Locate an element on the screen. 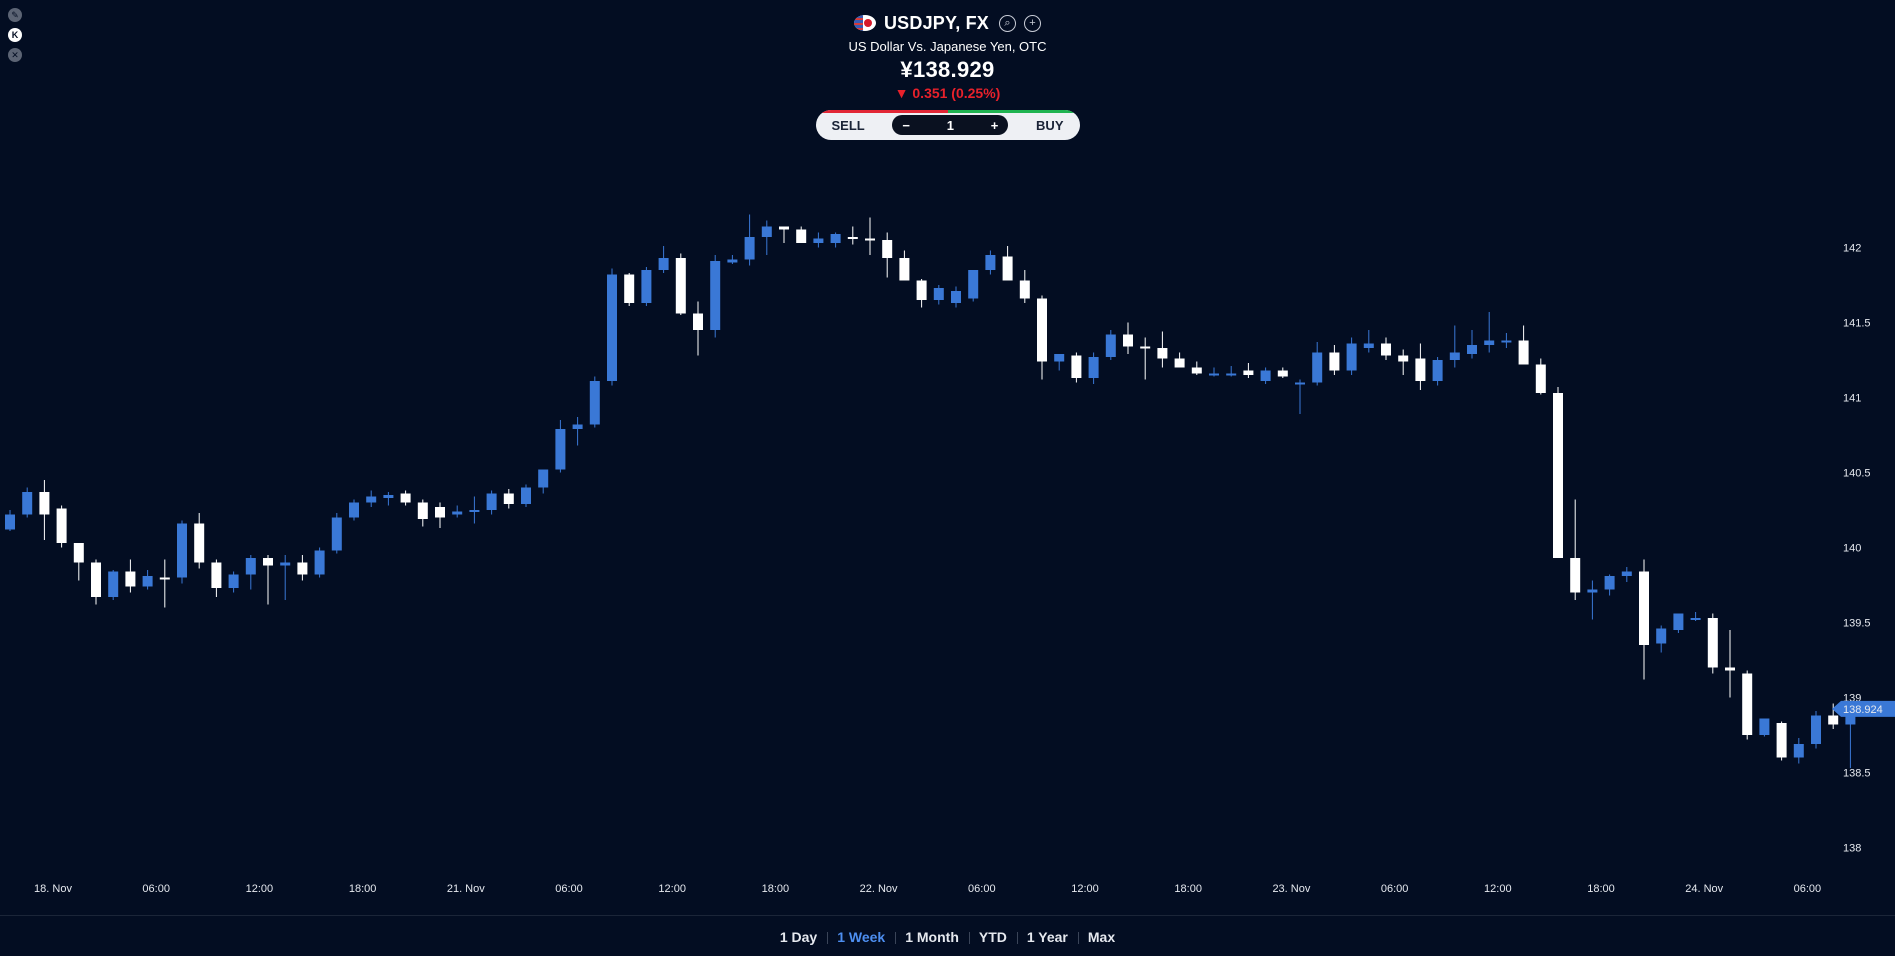 This screenshot has width=1895, height=956. range-1-year: 1 Year is located at coordinates (1047, 937).